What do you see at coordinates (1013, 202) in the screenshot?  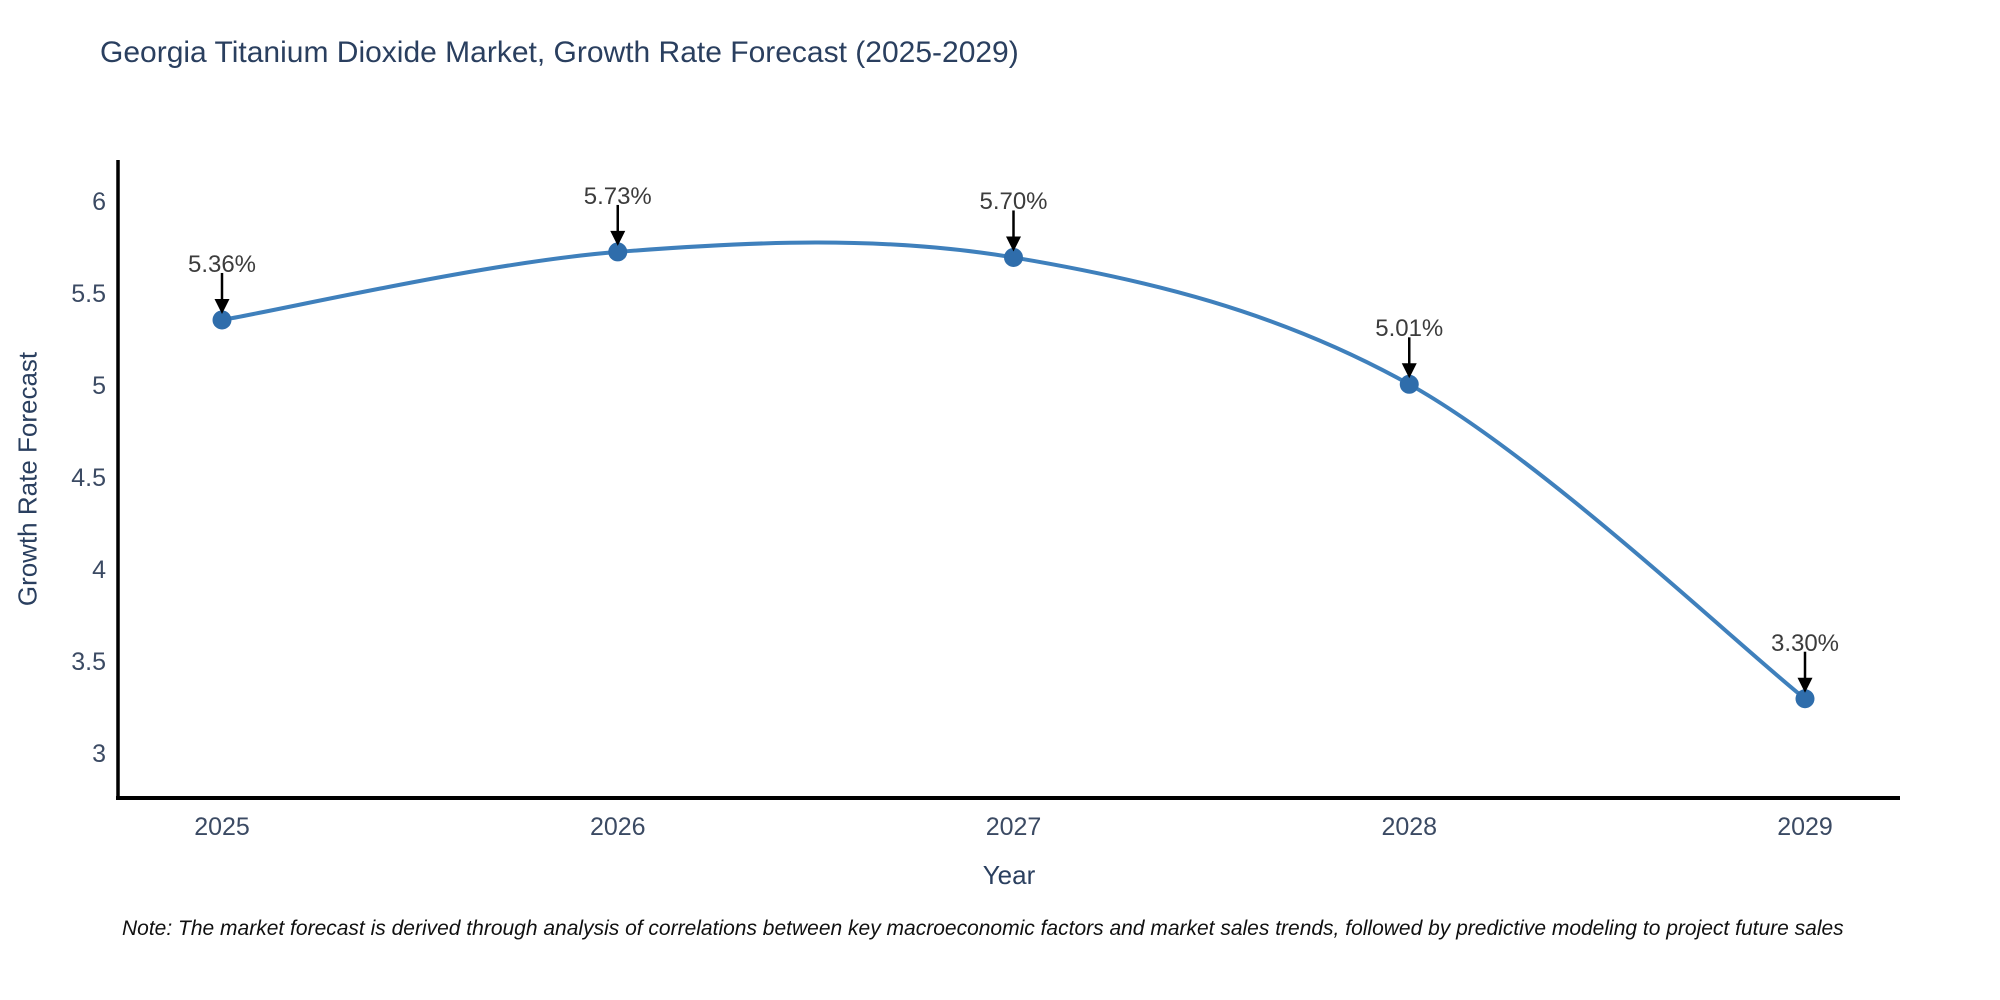 I see `data-point-label: 5.70%` at bounding box center [1013, 202].